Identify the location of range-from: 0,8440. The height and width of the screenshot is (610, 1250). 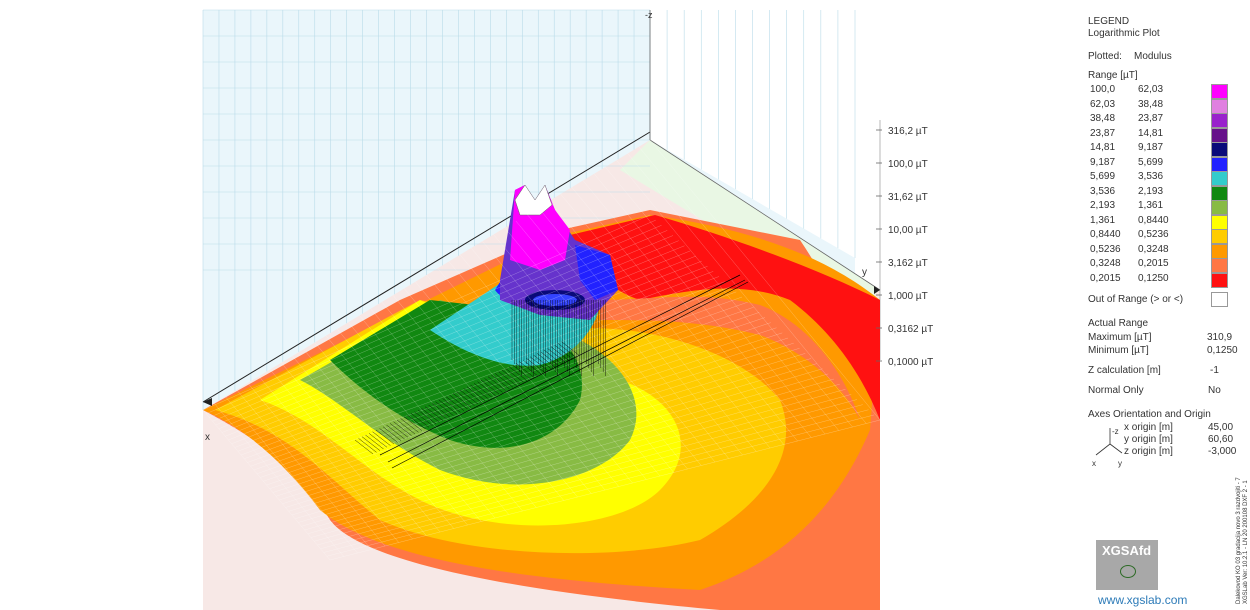
(1105, 234).